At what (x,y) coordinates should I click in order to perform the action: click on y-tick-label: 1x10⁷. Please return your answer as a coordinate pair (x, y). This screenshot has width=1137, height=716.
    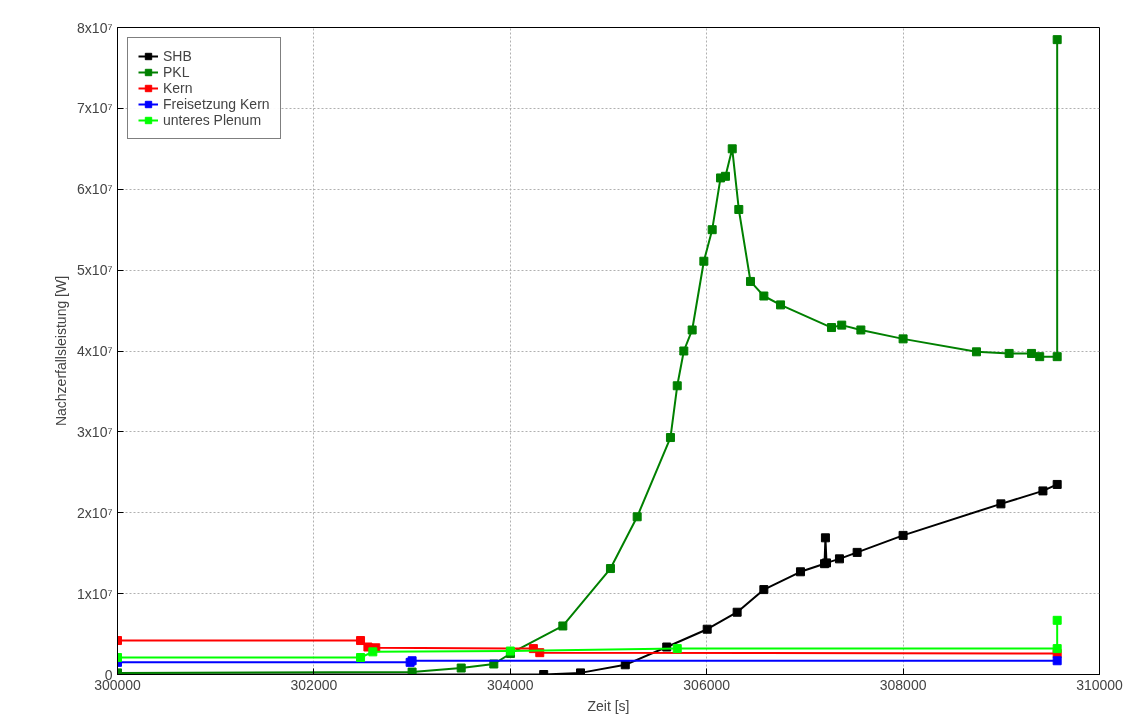
    Looking at the image, I should click on (95, 593).